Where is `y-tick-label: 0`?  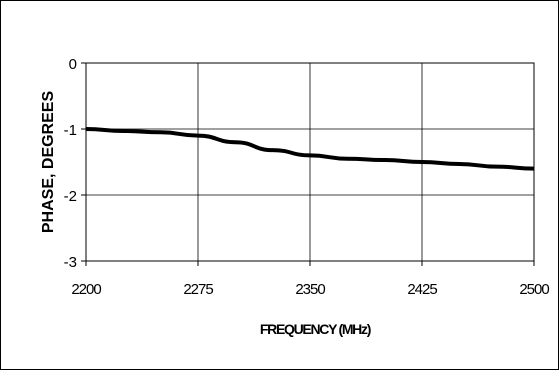 y-tick-label: 0 is located at coordinates (73, 64).